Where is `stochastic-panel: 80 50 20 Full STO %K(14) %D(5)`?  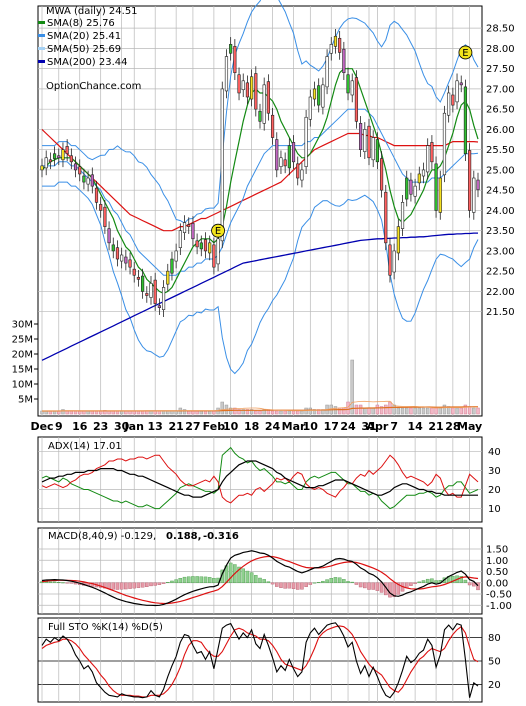 stochastic-panel: 80 50 20 Full STO %K(14) %D(5) is located at coordinates (269, 660).